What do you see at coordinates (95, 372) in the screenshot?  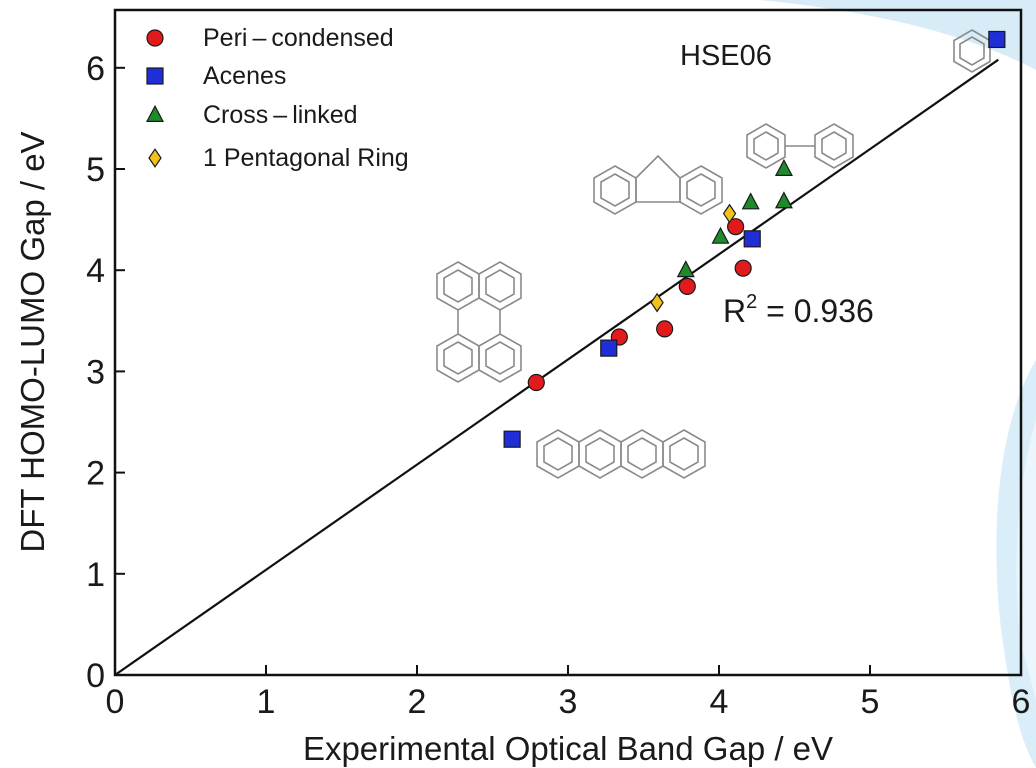 I see `y-tick-label: 3` at bounding box center [95, 372].